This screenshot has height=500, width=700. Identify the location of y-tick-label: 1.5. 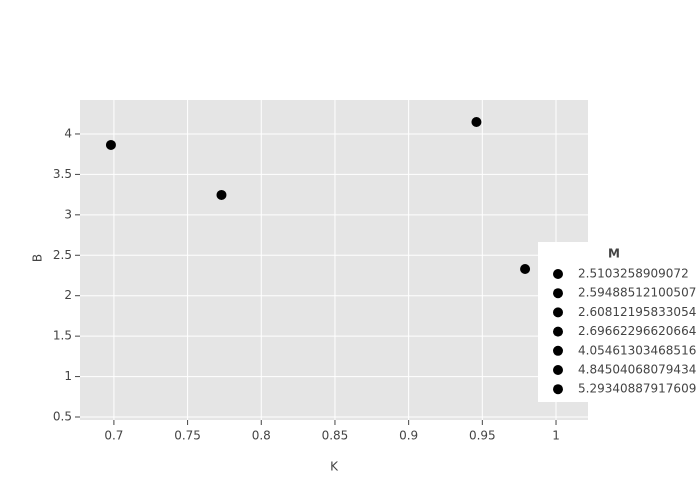
(62, 336).